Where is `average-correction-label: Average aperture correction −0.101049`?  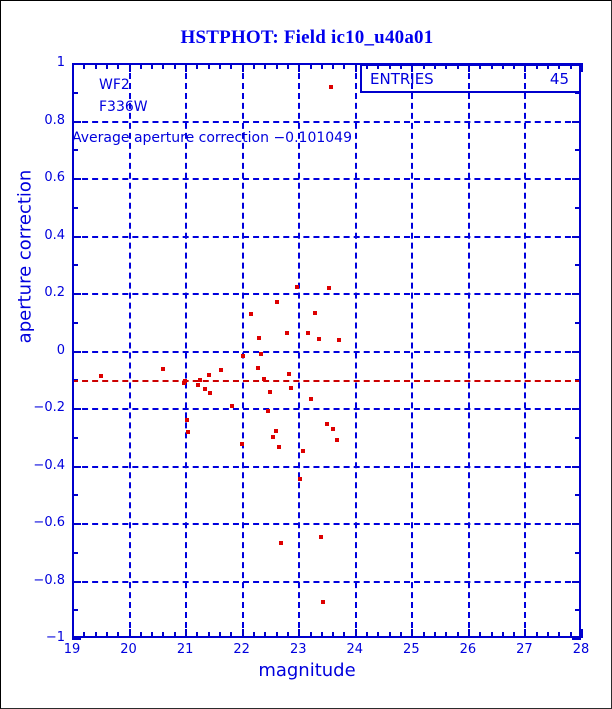 average-correction-label: Average aperture correction −0.101049 is located at coordinates (212, 138).